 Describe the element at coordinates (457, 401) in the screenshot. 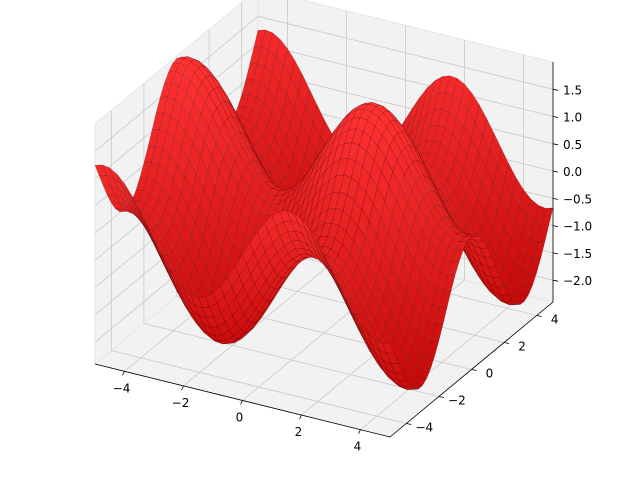

I see `y-tick-label: −2` at that location.